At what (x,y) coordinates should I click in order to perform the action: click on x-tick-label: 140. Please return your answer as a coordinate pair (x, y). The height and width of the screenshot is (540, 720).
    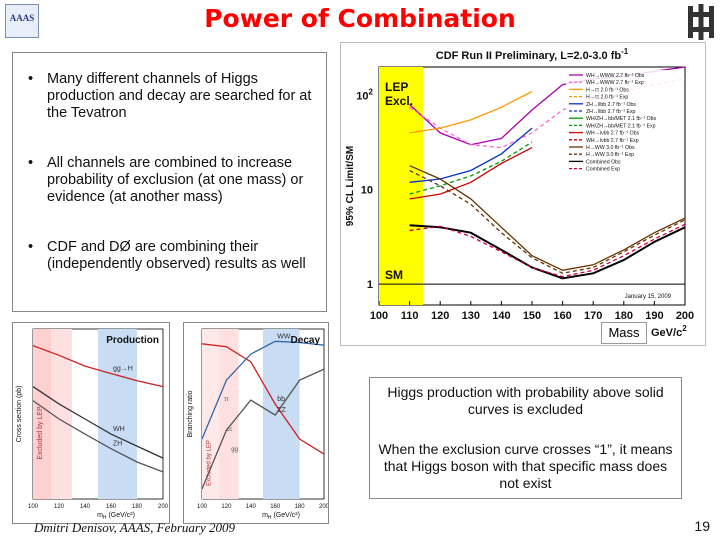
    Looking at the image, I should click on (501, 316).